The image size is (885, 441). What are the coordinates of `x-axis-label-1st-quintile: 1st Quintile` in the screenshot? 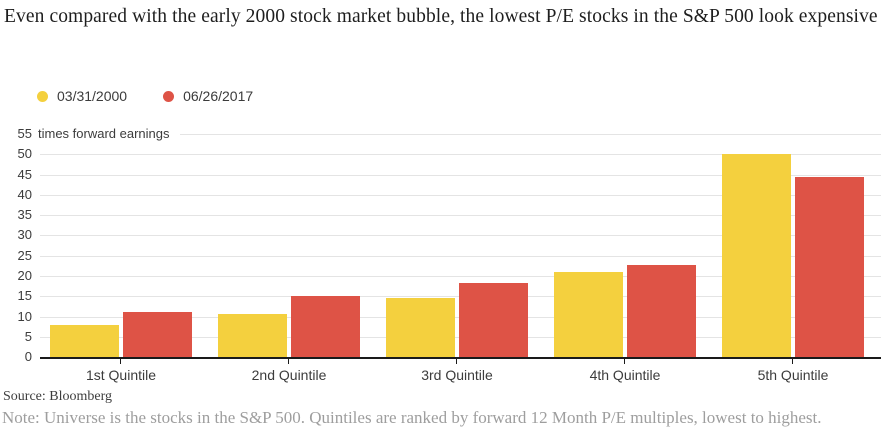 It's located at (121, 375).